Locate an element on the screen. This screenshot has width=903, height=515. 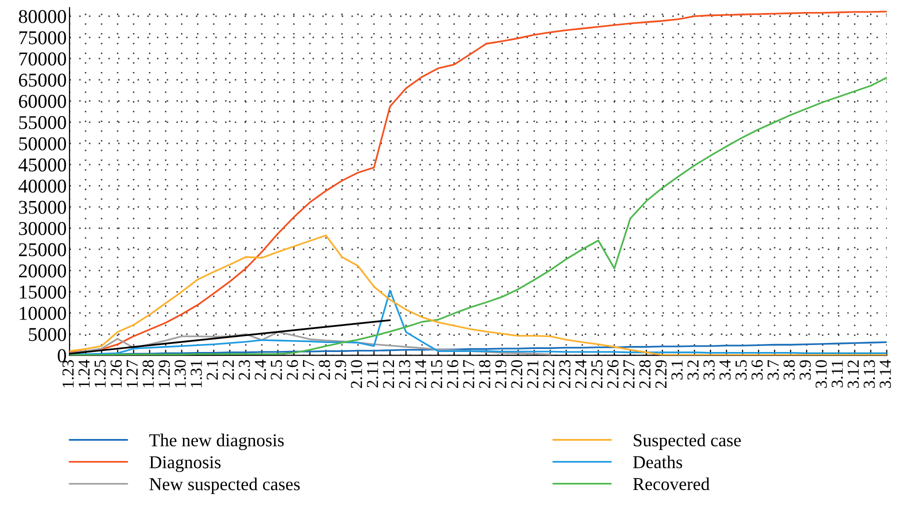
y-tick-label: 70000 is located at coordinates (42, 59).